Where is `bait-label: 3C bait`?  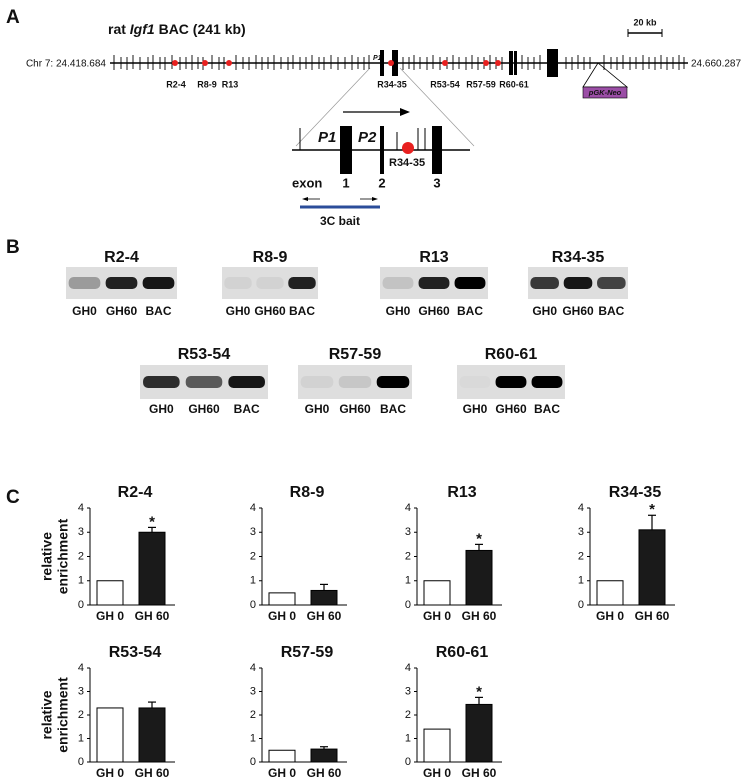
bait-label: 3C bait is located at coordinates (340, 221).